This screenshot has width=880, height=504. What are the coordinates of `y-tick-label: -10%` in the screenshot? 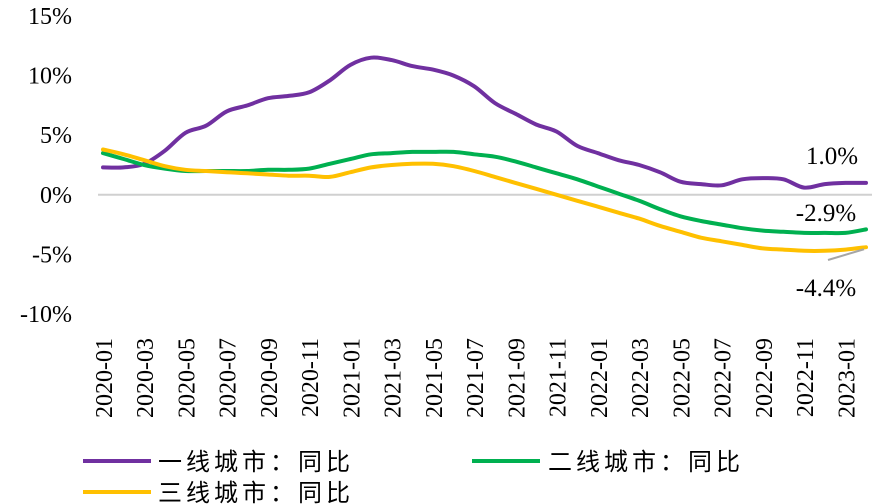 It's located at (46, 315).